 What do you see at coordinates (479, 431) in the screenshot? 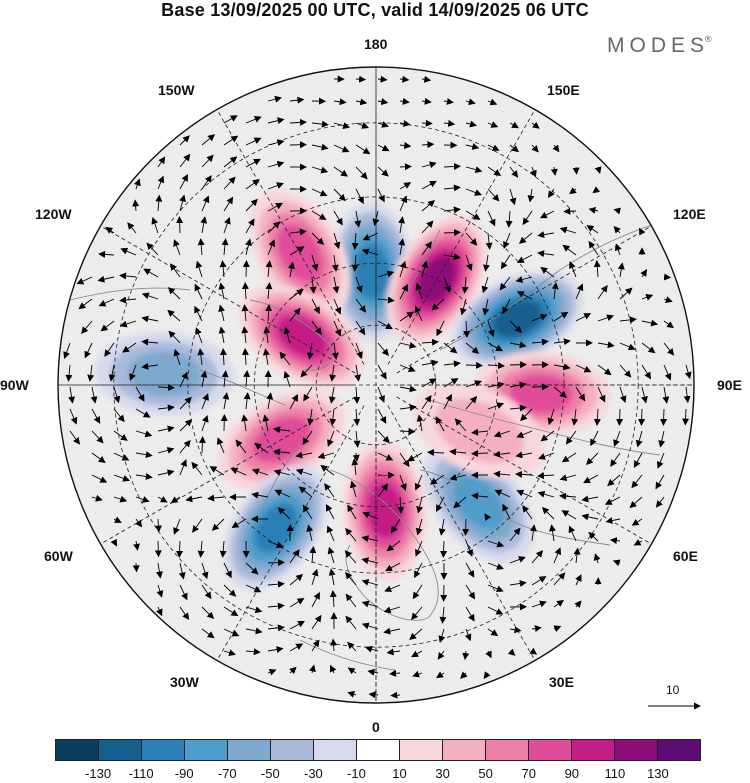
I see `anomaly-contour` at bounding box center [479, 431].